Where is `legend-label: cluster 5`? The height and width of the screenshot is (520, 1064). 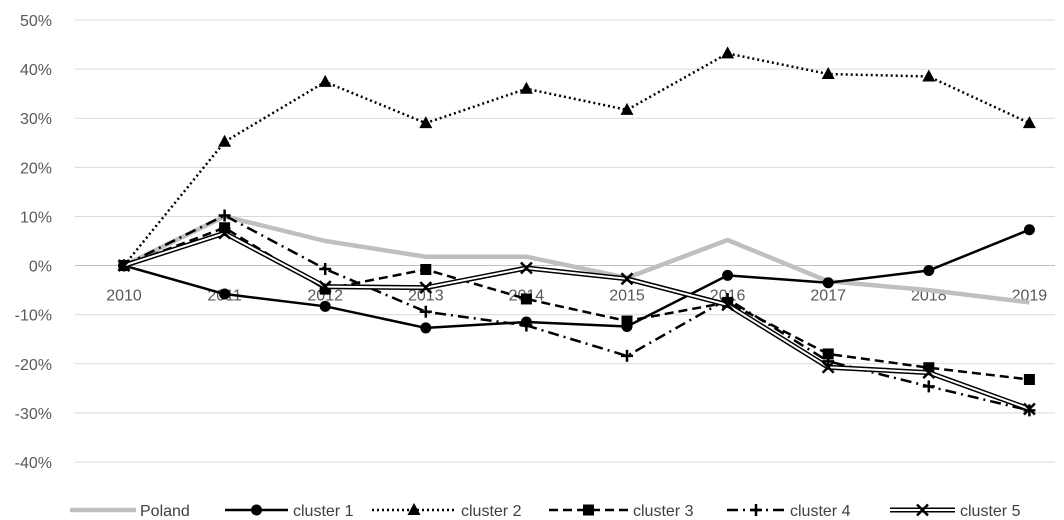 legend-label: cluster 5 is located at coordinates (990, 511).